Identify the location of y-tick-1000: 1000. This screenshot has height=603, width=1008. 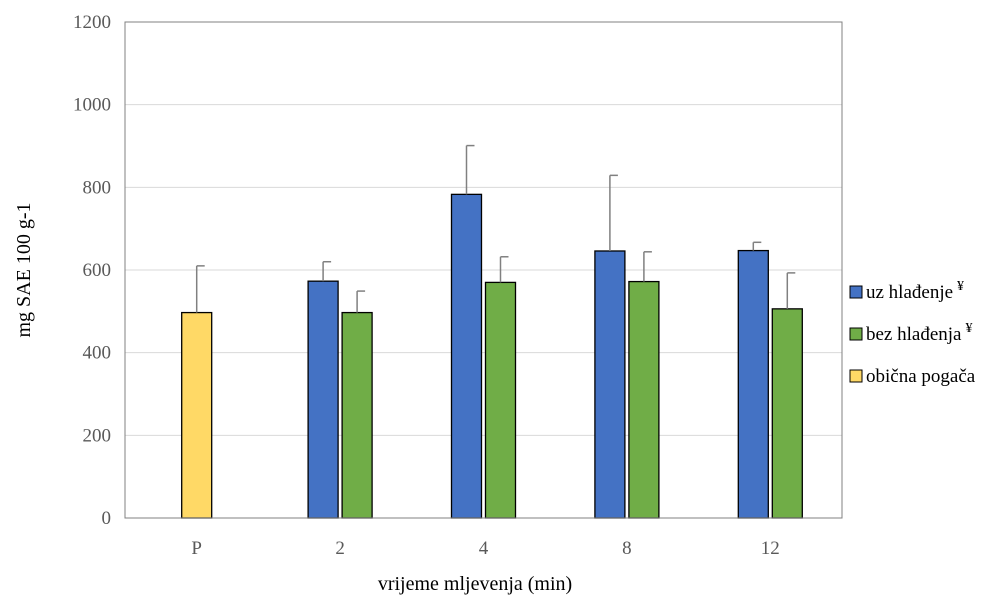
(92, 105).